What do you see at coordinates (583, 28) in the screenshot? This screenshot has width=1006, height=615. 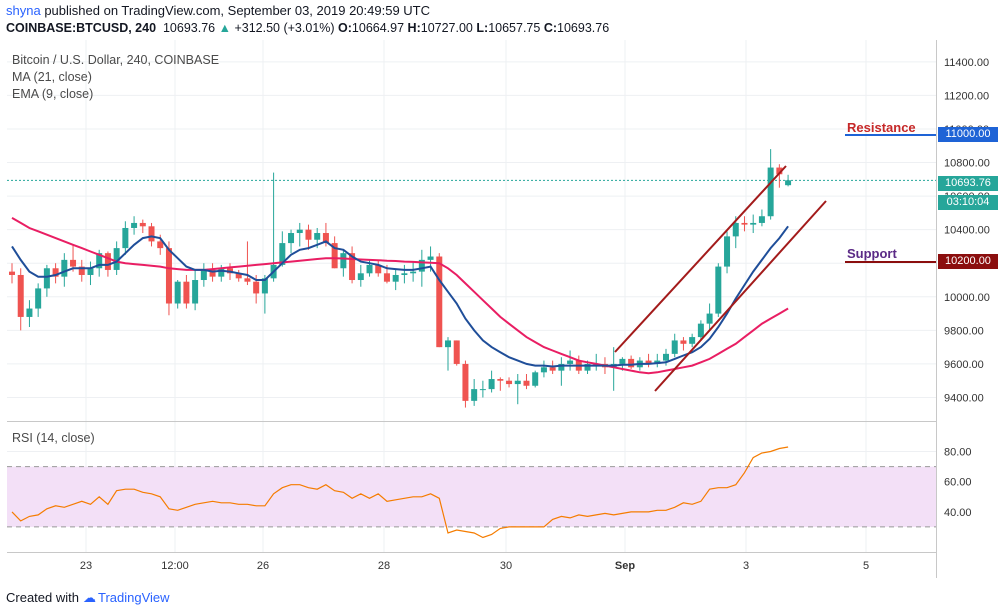 I see `close-value: 10693.76` at bounding box center [583, 28].